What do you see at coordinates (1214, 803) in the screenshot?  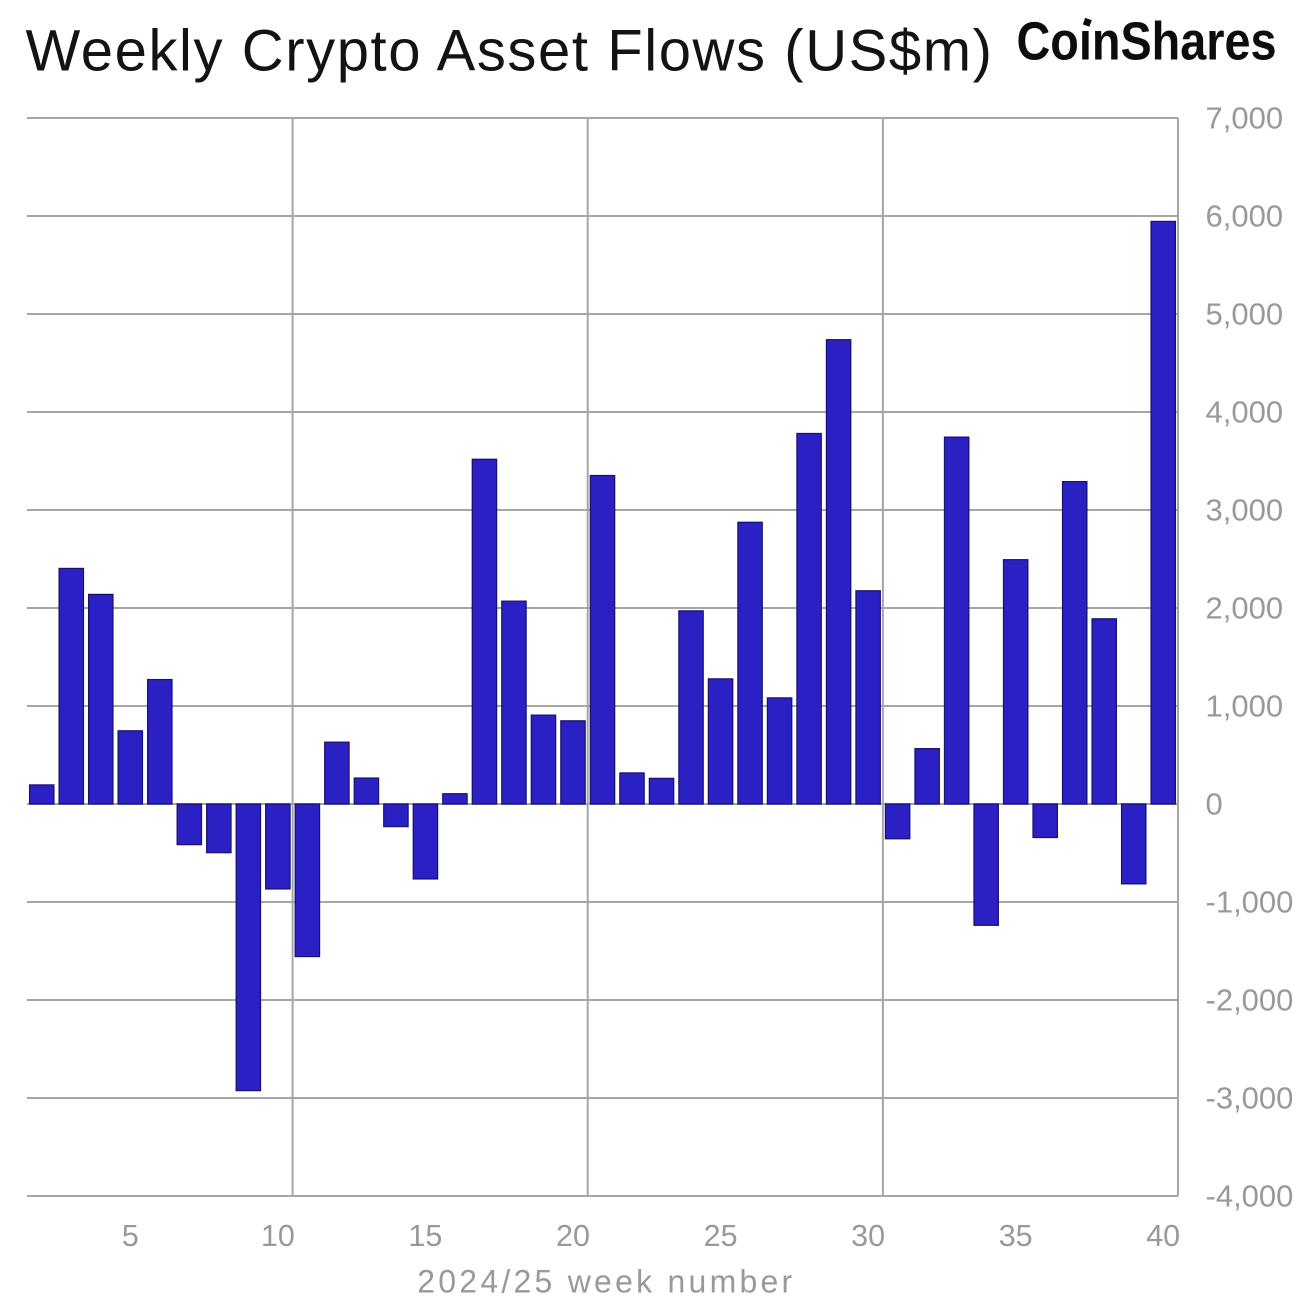 I see `svg-text: 0` at bounding box center [1214, 803].